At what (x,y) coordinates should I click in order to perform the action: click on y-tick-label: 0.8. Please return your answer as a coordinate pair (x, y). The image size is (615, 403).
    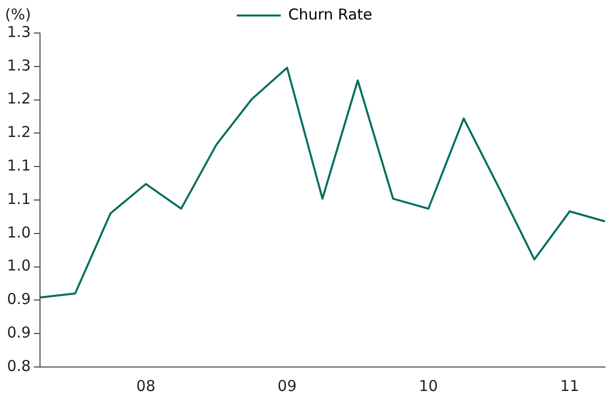
    Looking at the image, I should click on (18, 365).